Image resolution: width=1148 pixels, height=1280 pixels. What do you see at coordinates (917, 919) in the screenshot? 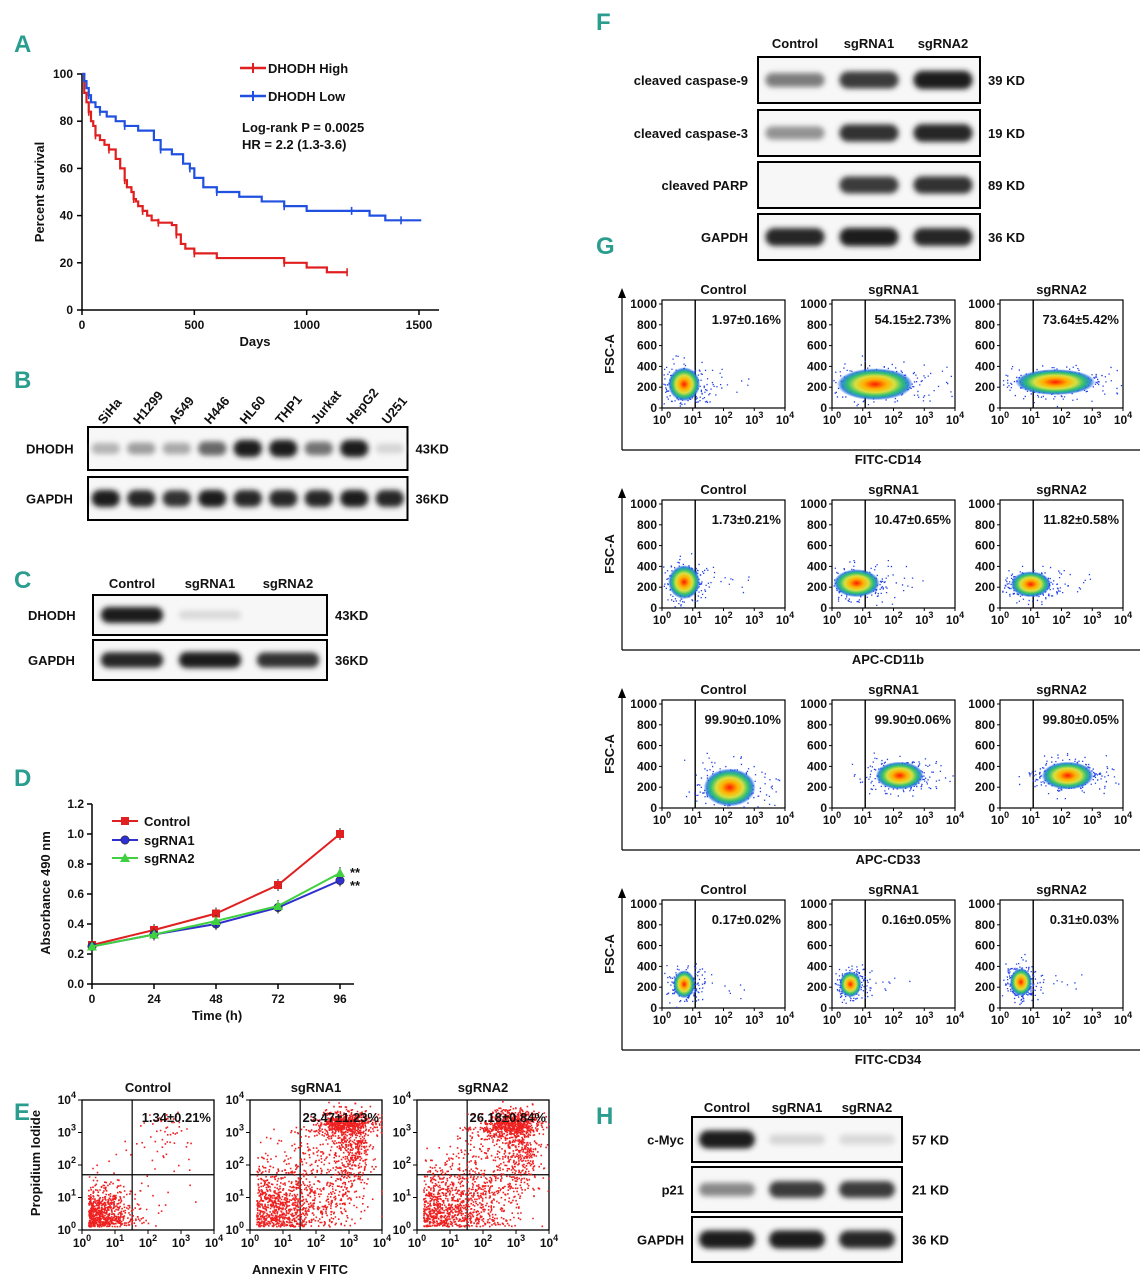
I see `gate-percentage: 0.16±0.05%` at bounding box center [917, 919].